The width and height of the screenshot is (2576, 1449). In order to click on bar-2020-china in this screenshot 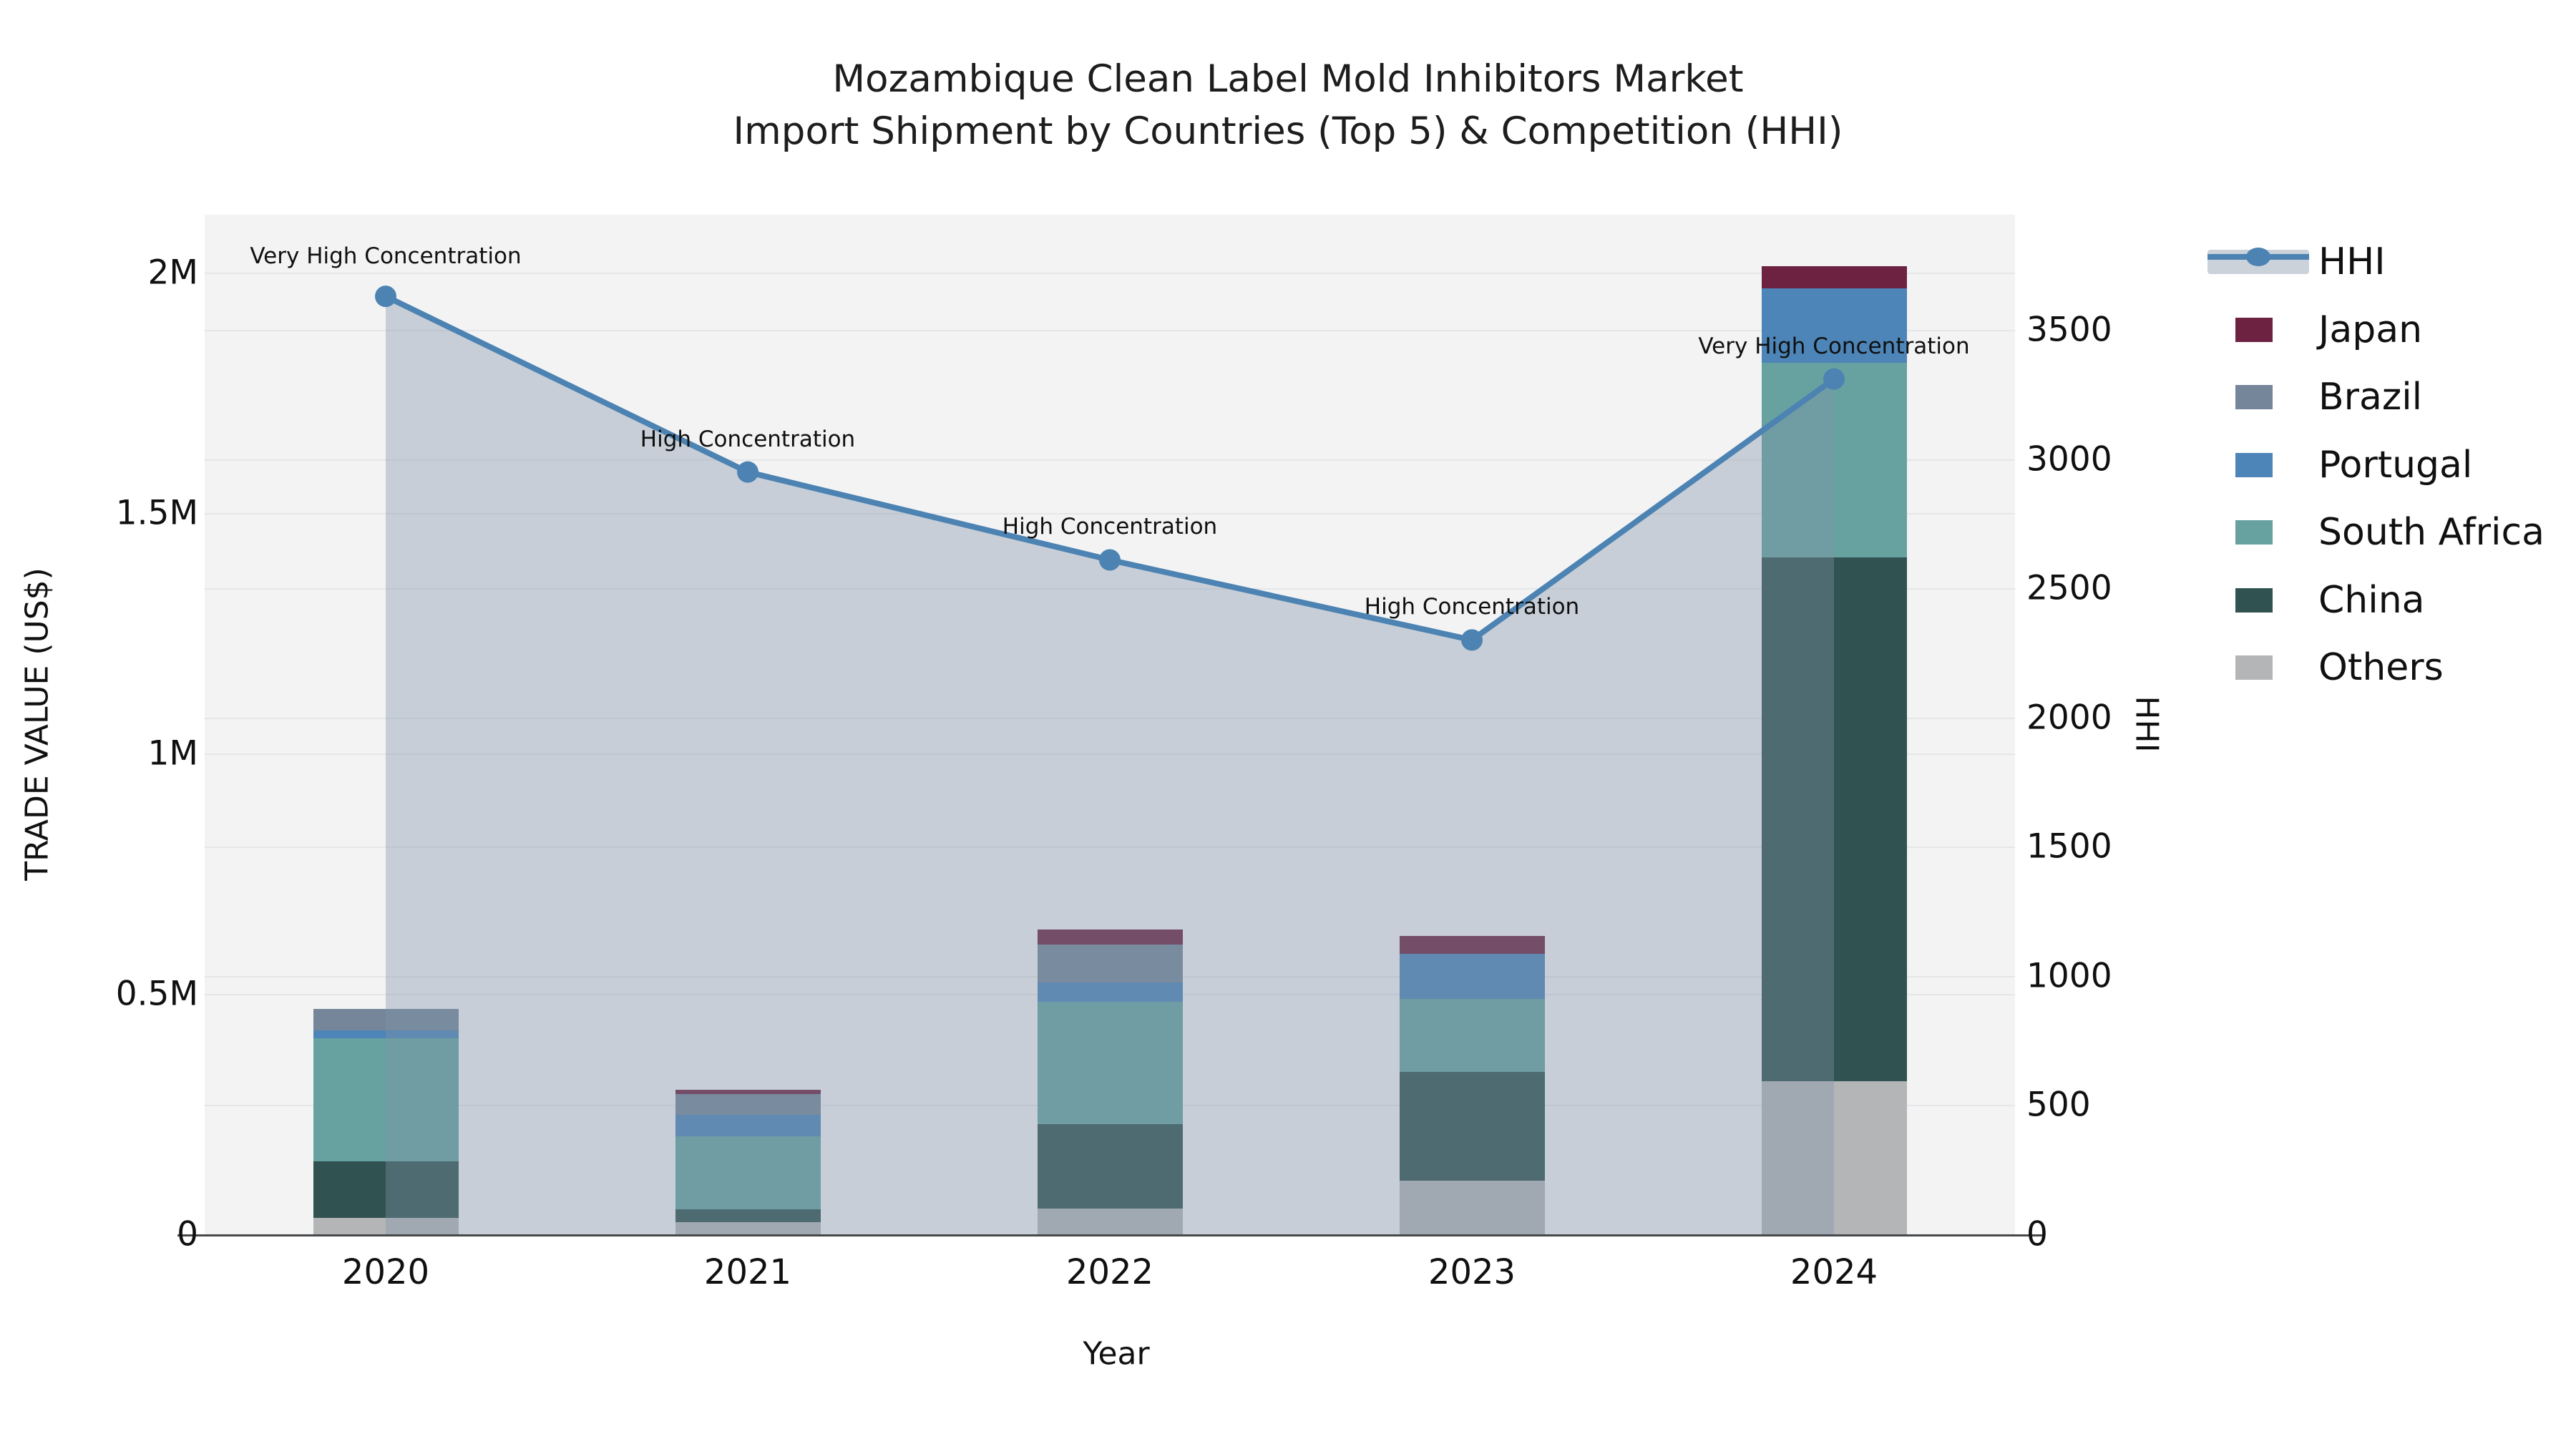, I will do `click(386, 1190)`.